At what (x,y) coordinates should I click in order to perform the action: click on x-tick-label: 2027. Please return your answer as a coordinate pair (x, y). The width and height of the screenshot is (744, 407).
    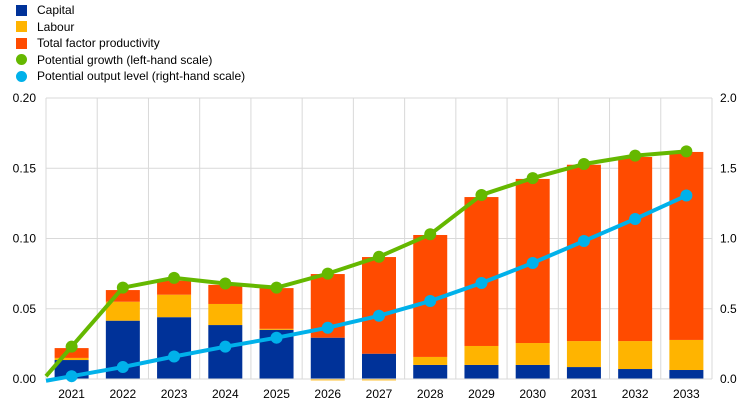
    Looking at the image, I should click on (379, 394).